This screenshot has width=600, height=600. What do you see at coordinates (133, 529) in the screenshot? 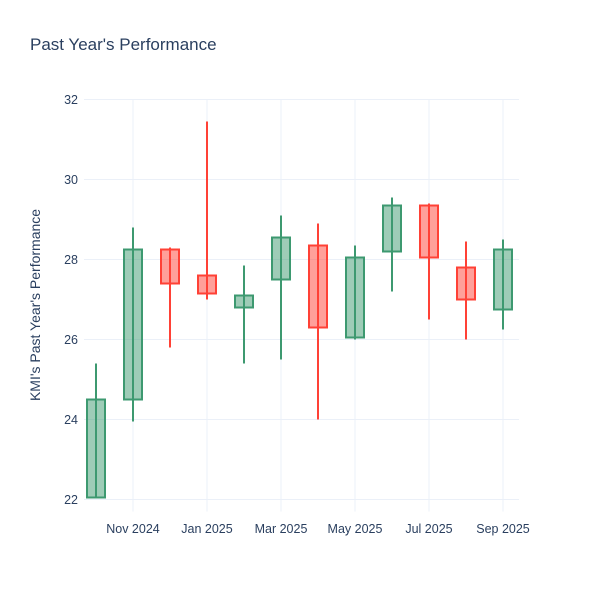
I see `x-tick-label: Nov 2024` at bounding box center [133, 529].